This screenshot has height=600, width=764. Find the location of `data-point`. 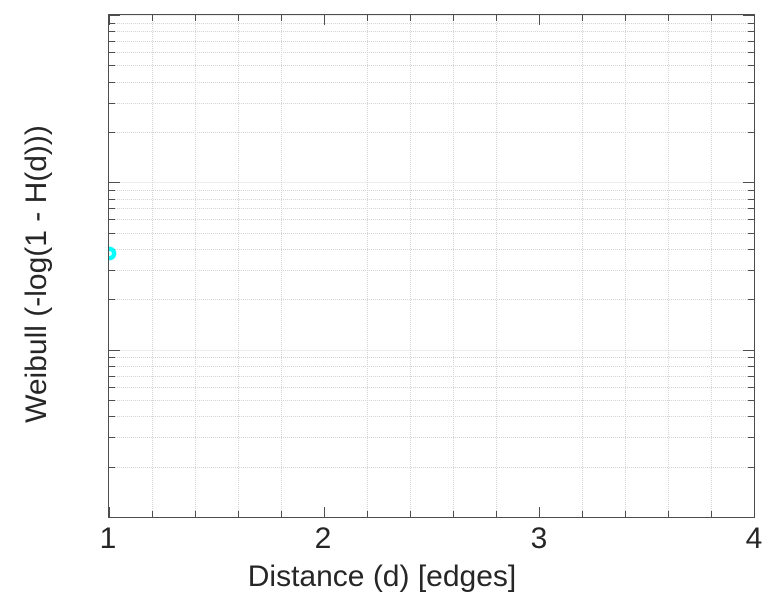

data-point is located at coordinates (112, 253).